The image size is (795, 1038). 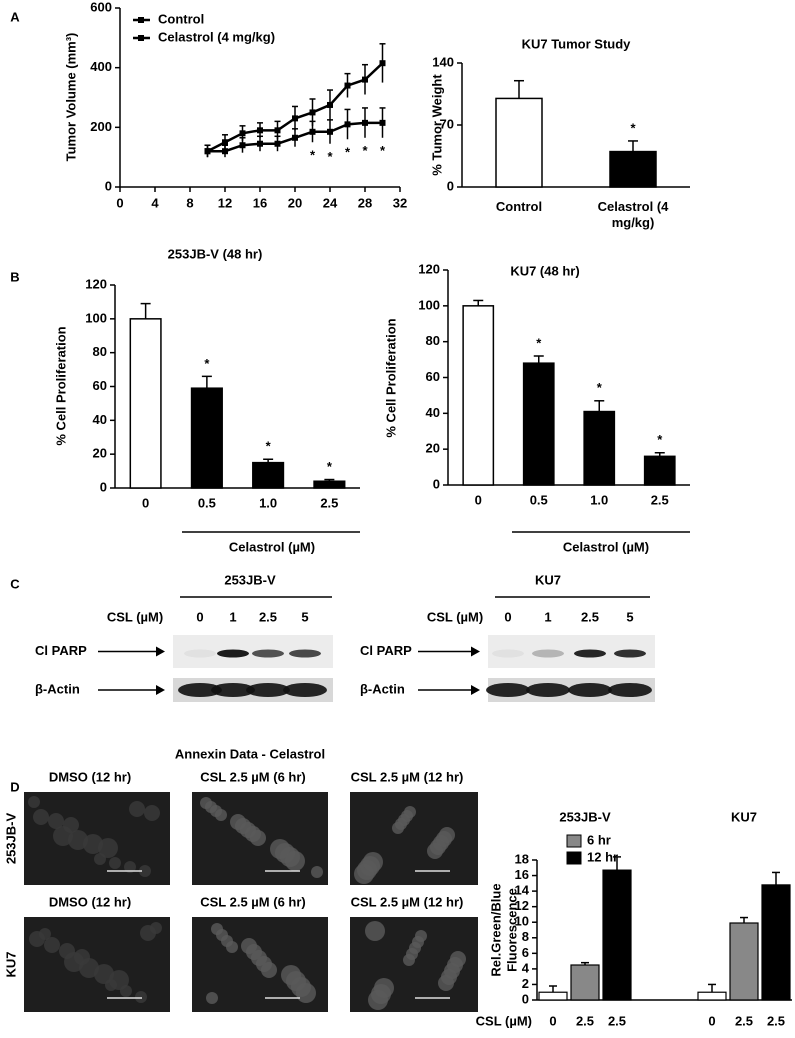 I want to click on x-tick-label: Celastrol (4 mg/kg), so click(x=633, y=214).